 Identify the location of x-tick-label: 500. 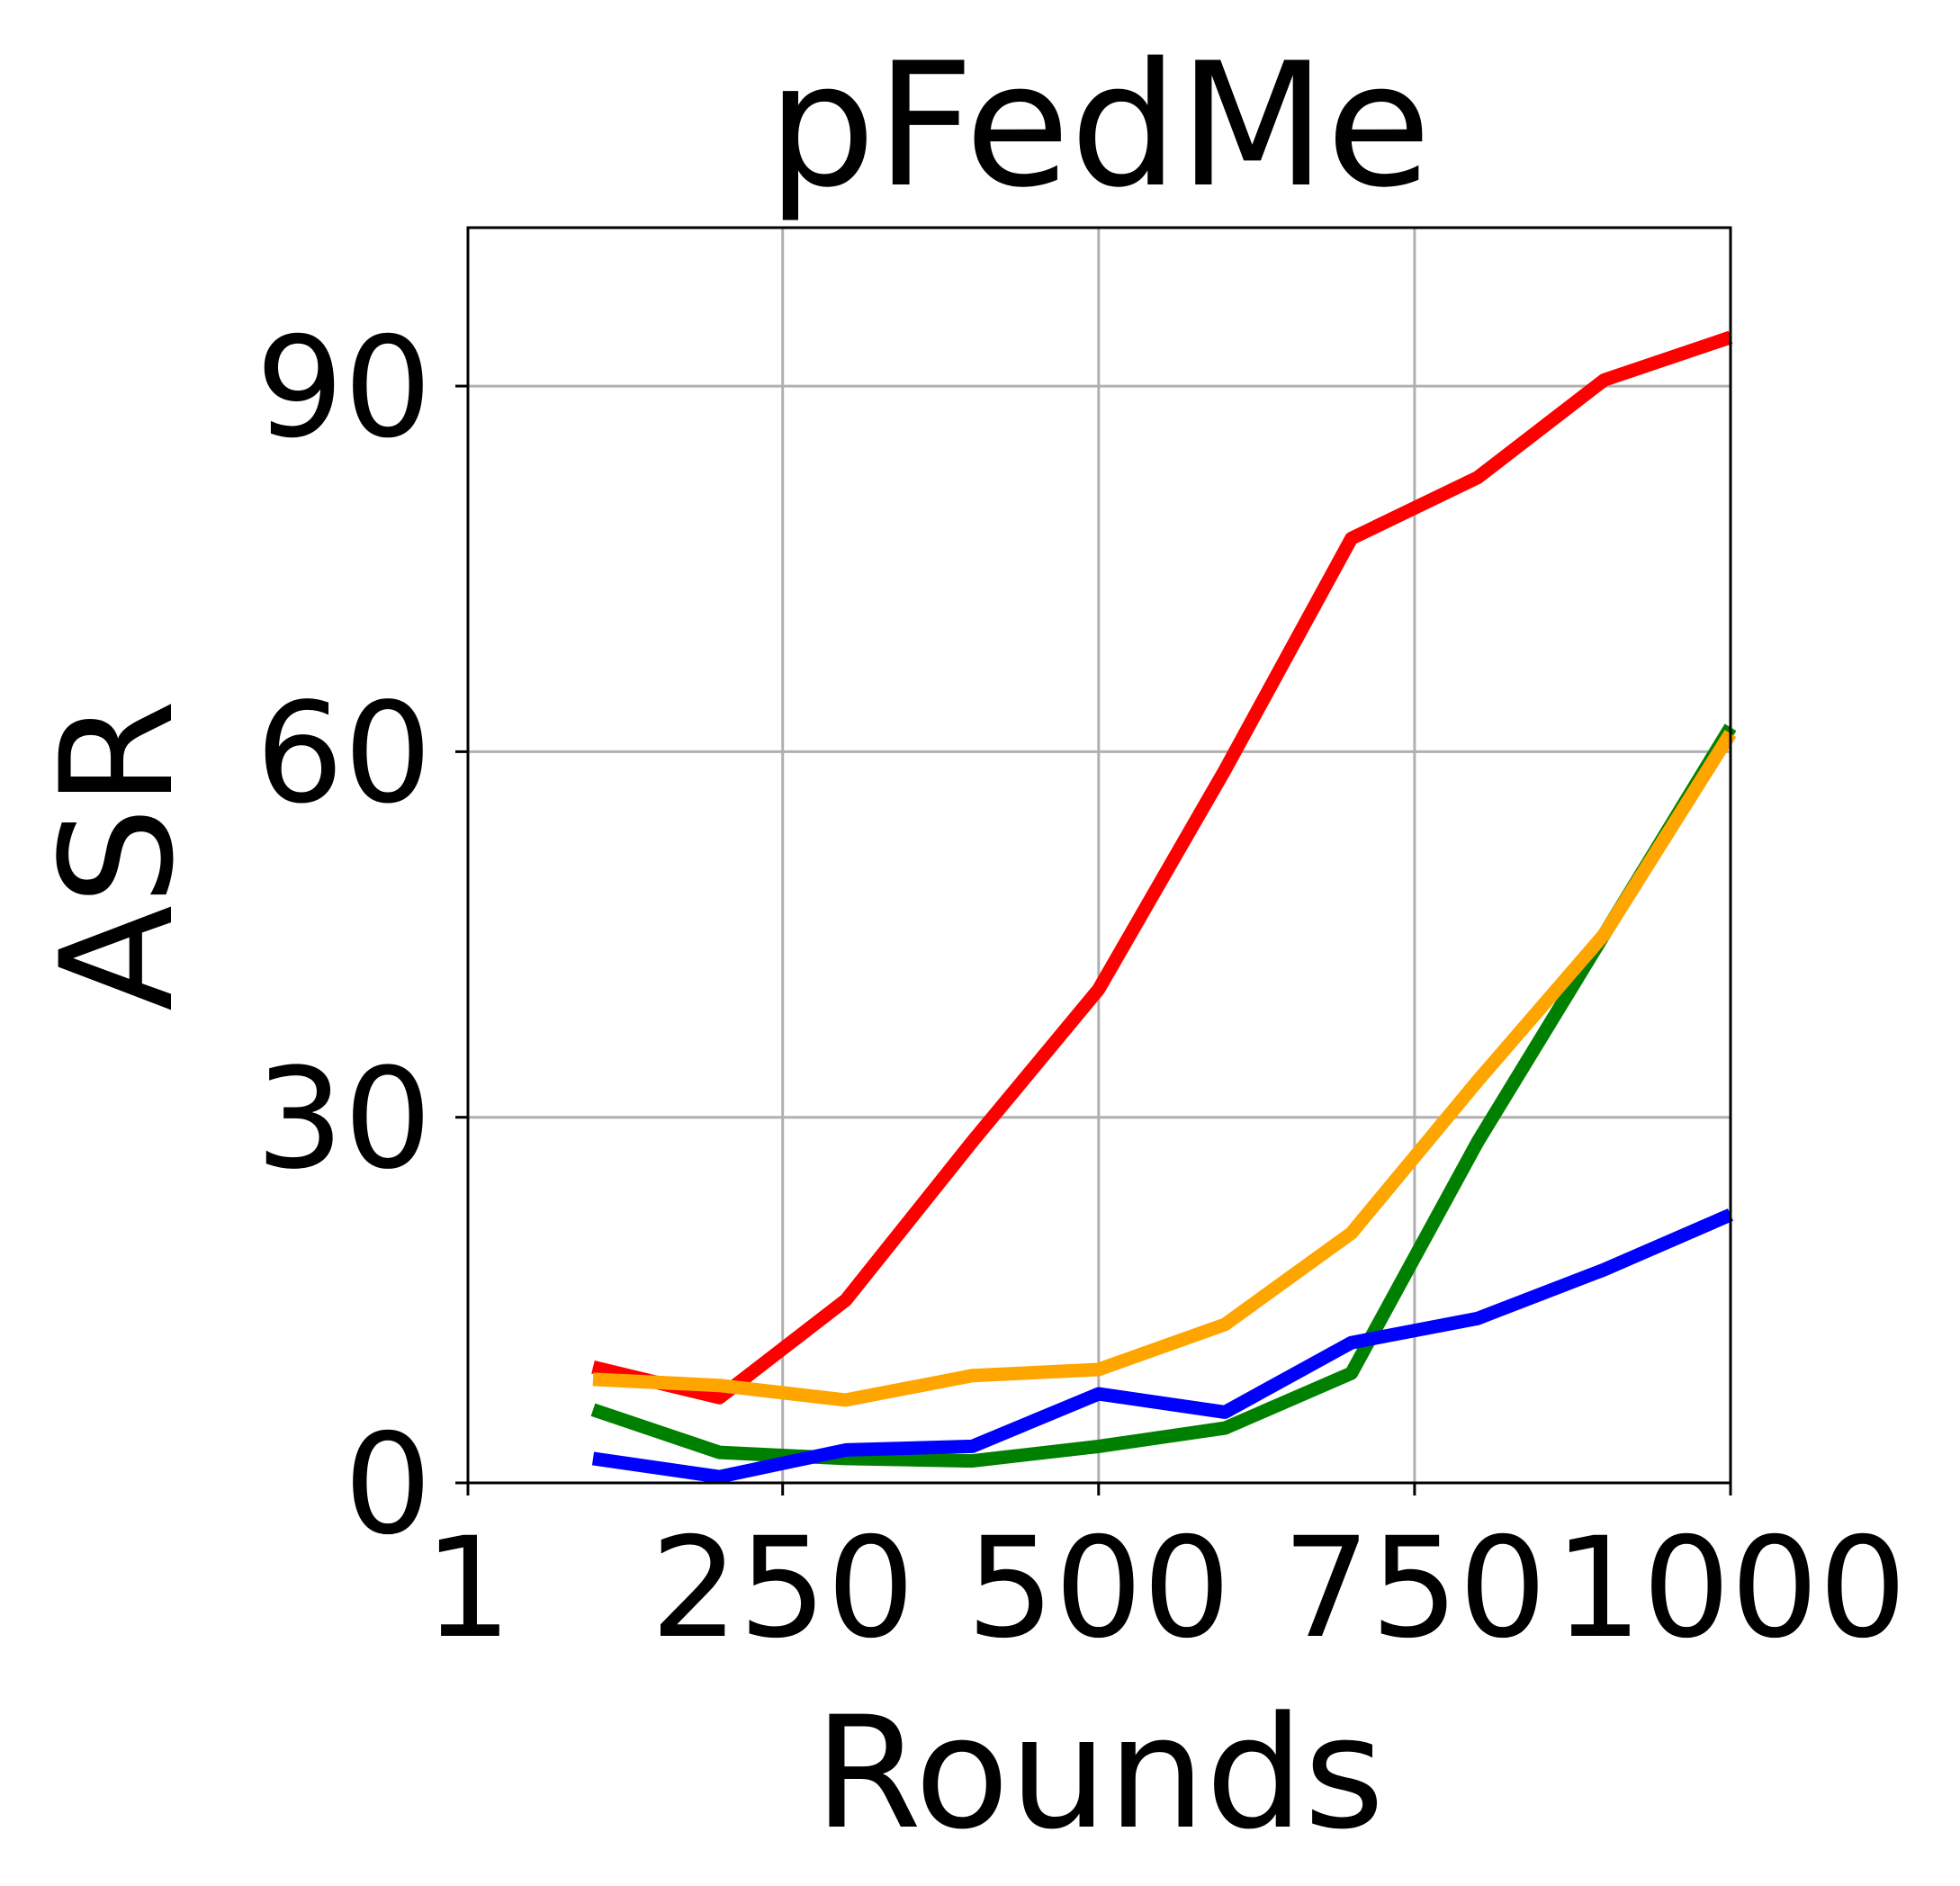
(1099, 1588).